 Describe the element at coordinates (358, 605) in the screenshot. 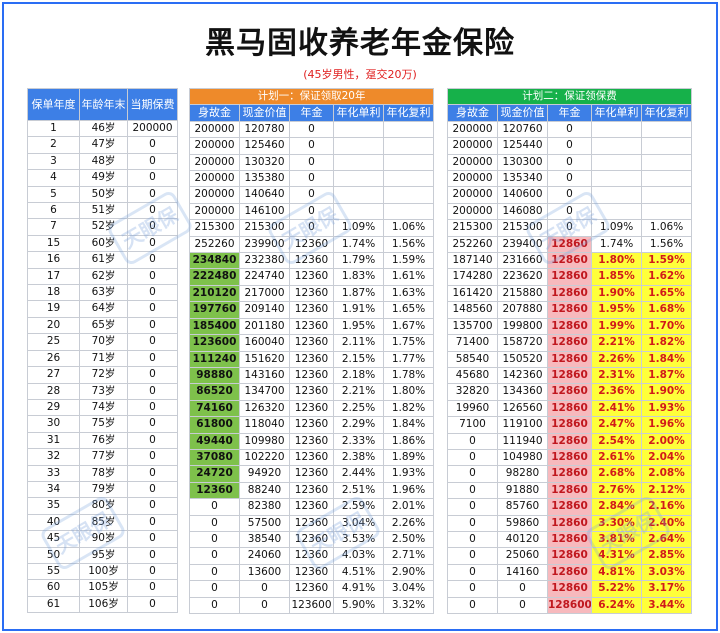

I see `plan1-cell: 5.90%` at that location.